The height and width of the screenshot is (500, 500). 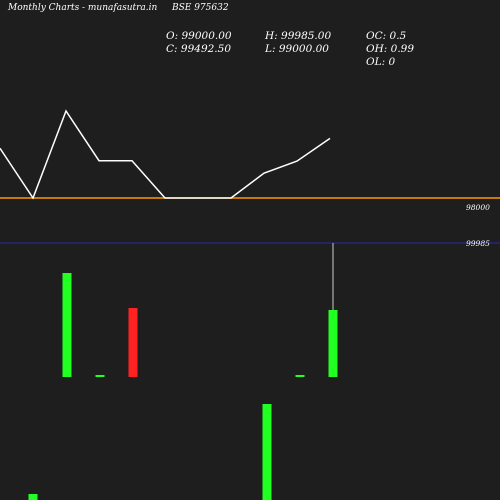 What do you see at coordinates (478, 243) in the screenshot?
I see `high-ref-label: 99985` at bounding box center [478, 243].